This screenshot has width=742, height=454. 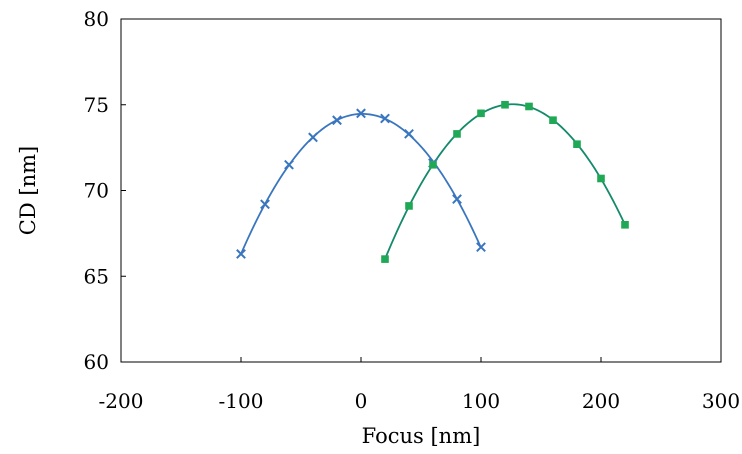 I want to click on x-tick-label: 0, so click(x=361, y=401).